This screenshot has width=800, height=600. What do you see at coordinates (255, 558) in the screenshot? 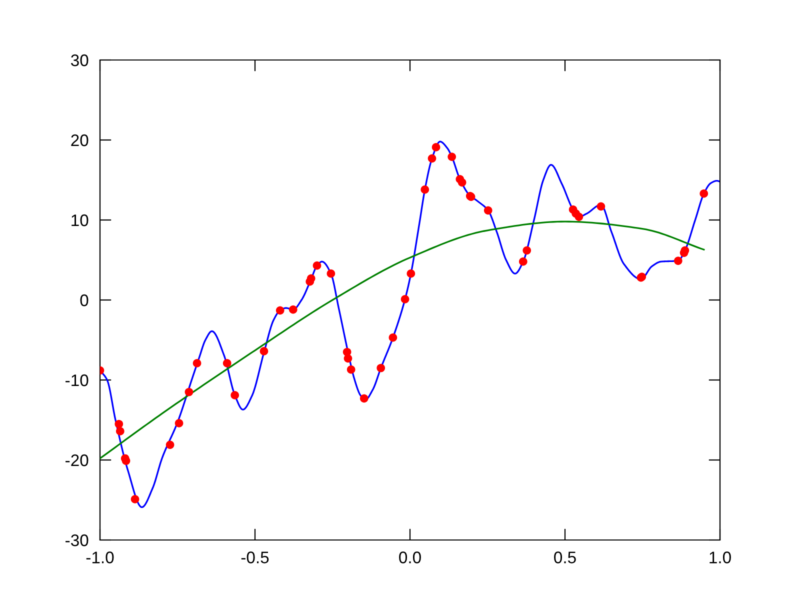
I see `x-tick-label: -0.5` at bounding box center [255, 558].